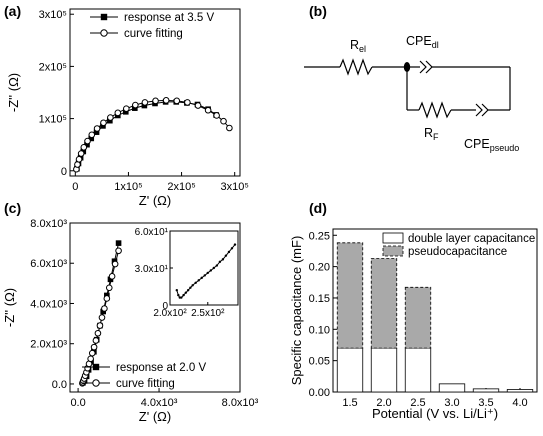  Describe the element at coordinates (128, 187) in the screenshot. I see `x-tick-label: 1x10⁵` at that location.